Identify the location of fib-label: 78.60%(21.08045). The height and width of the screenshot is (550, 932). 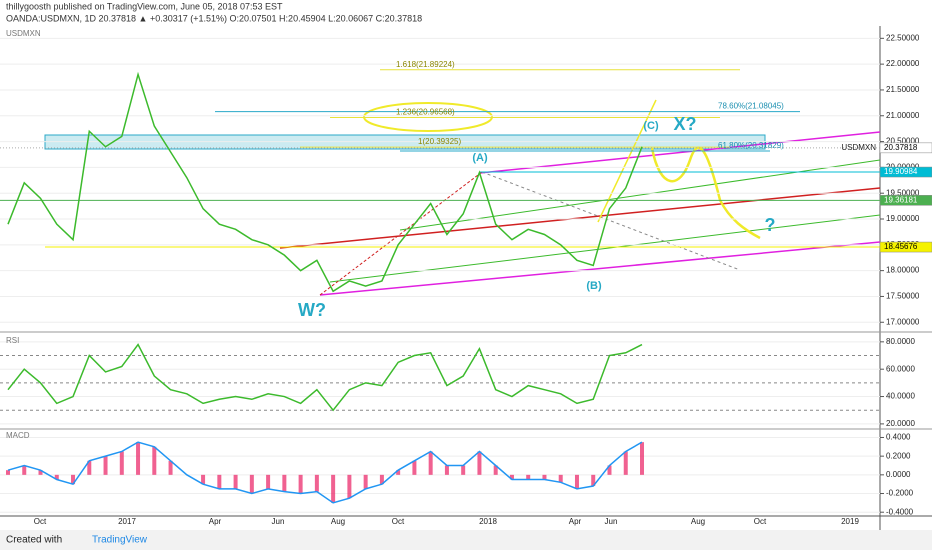
(751, 106).